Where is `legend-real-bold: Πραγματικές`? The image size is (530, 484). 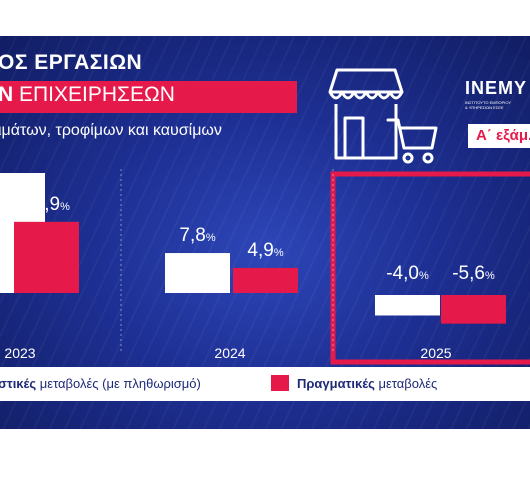
legend-real-bold: Πραγματικές is located at coordinates (336, 383).